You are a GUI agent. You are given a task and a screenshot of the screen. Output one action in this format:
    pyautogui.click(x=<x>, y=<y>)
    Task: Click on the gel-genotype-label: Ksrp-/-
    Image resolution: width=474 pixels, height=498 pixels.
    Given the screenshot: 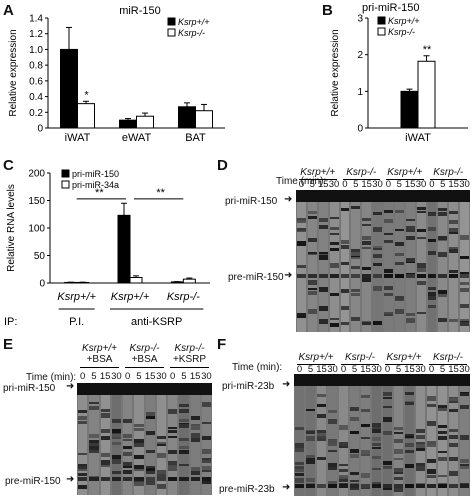 What is the action you would take?
    pyautogui.click(x=361, y=172)
    